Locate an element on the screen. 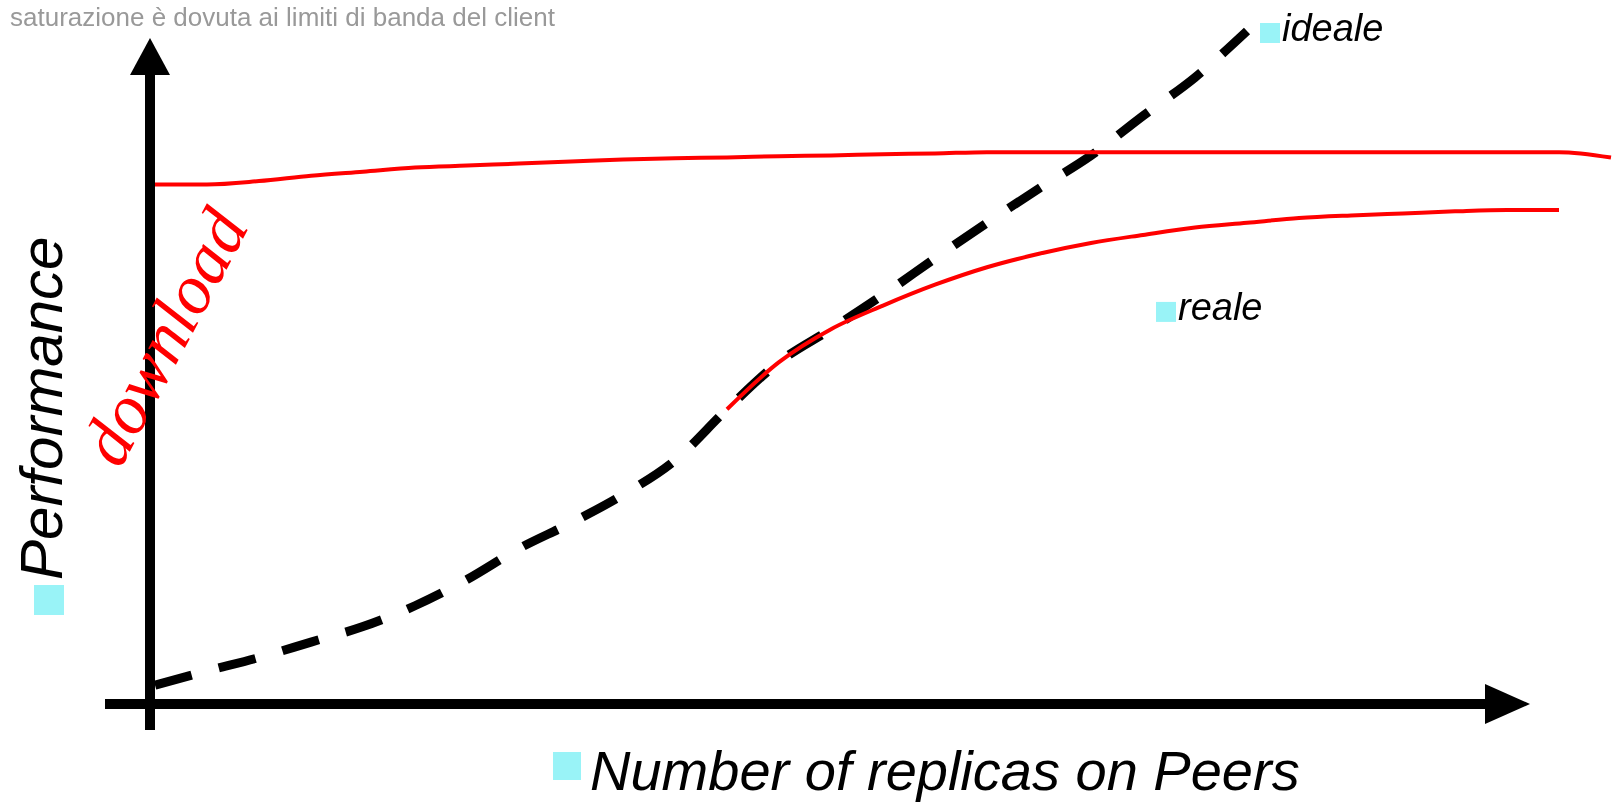 Image resolution: width=1623 pixels, height=802 pixels. series-label: ideale is located at coordinates (1333, 28).